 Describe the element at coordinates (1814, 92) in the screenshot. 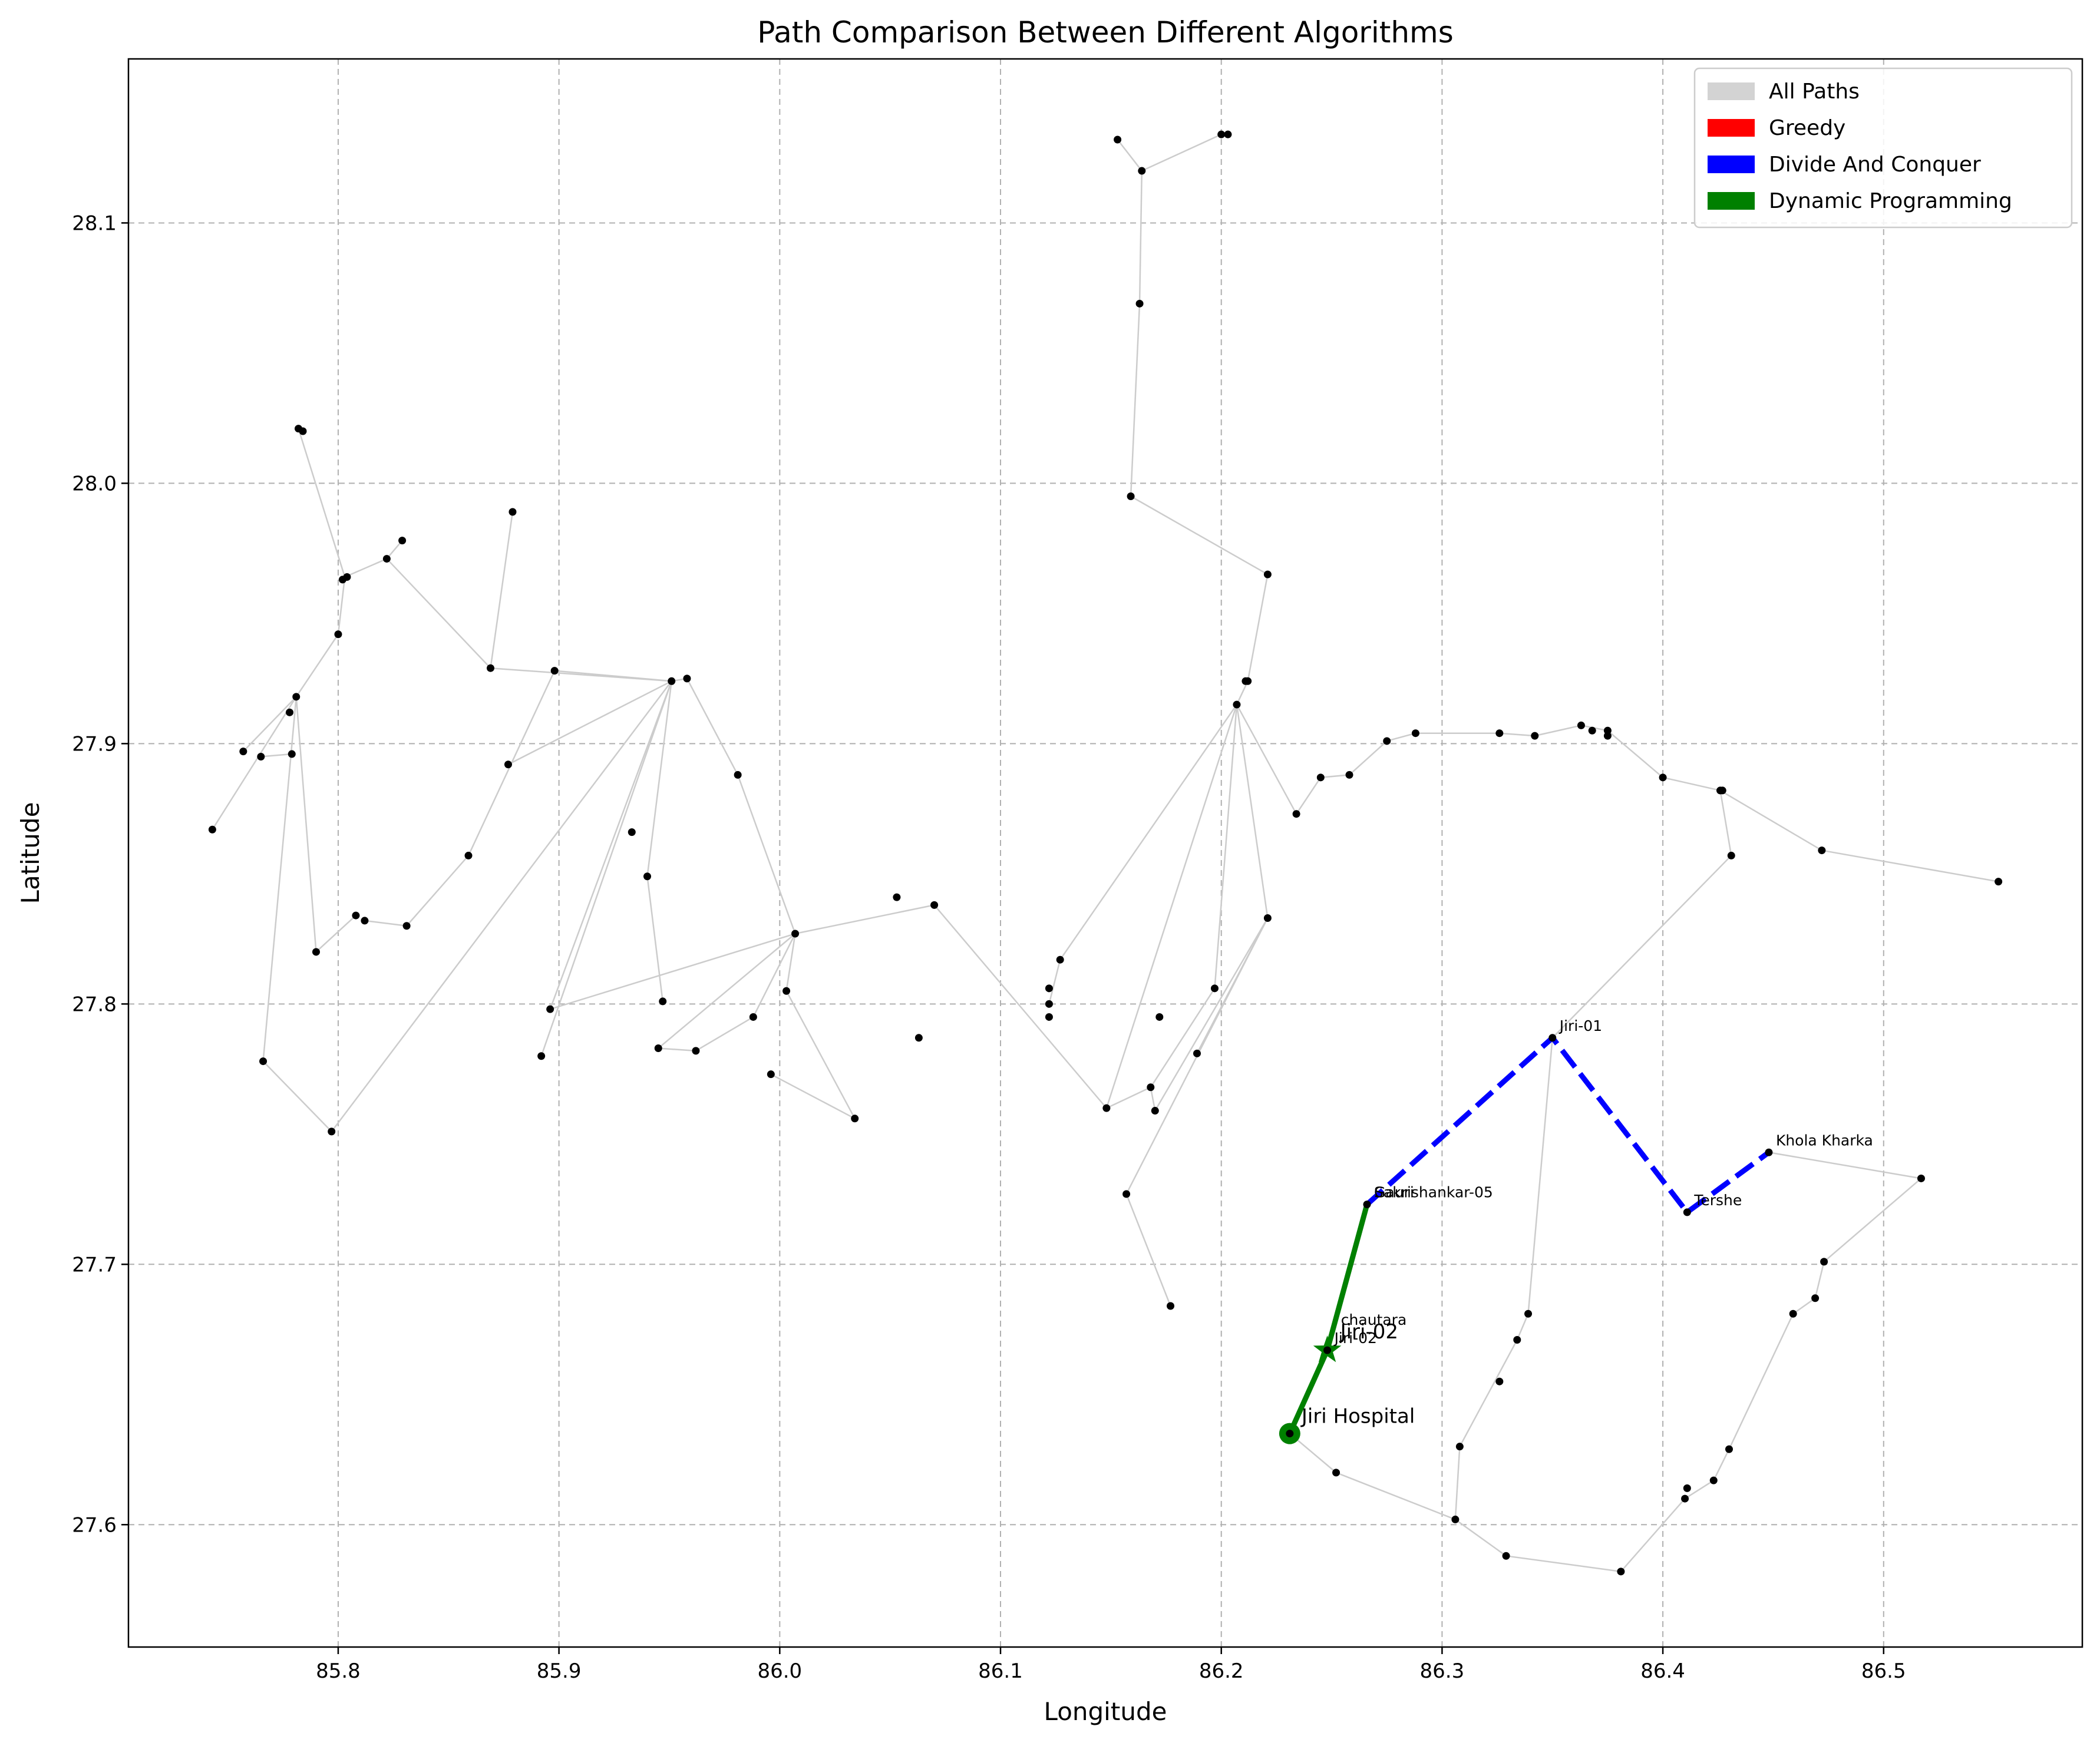

I see `legend-label: All Paths` at that location.